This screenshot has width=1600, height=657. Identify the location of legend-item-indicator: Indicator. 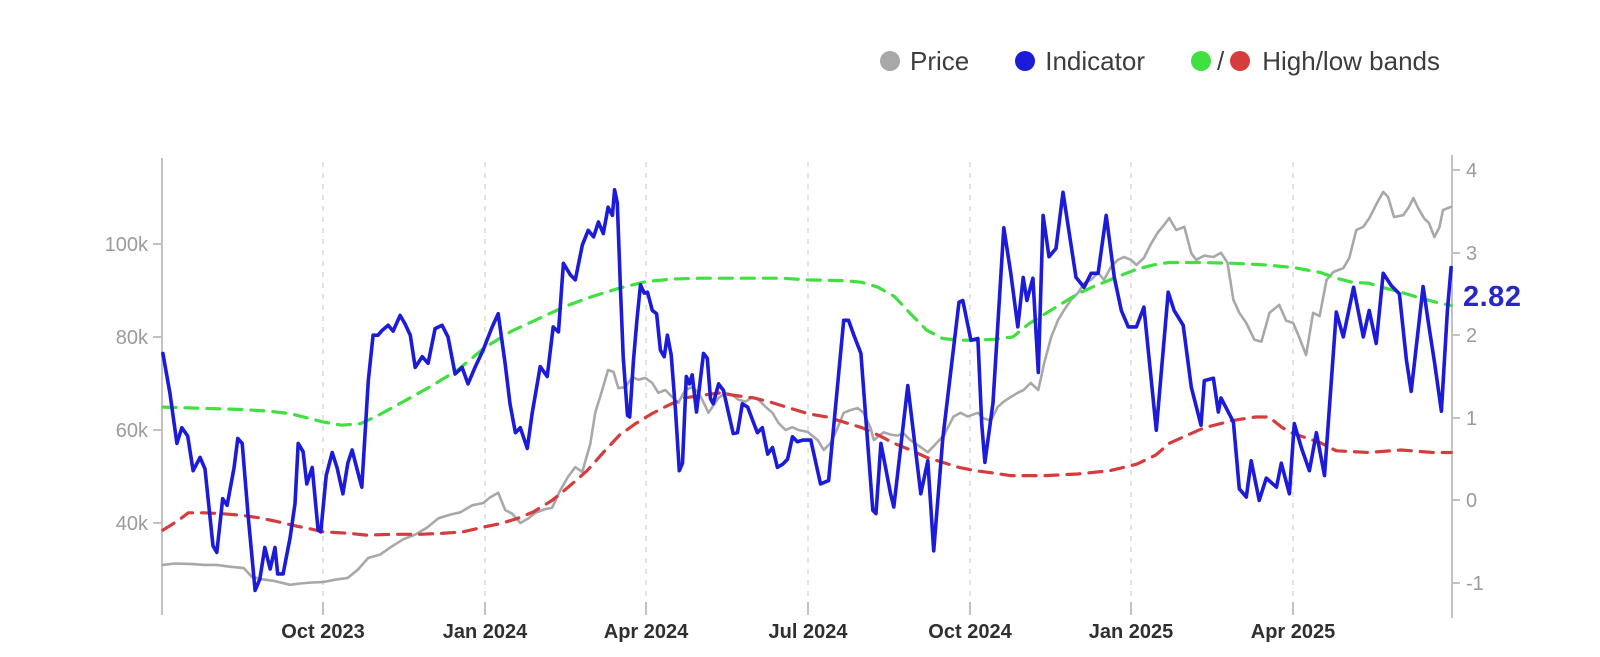
(1080, 61).